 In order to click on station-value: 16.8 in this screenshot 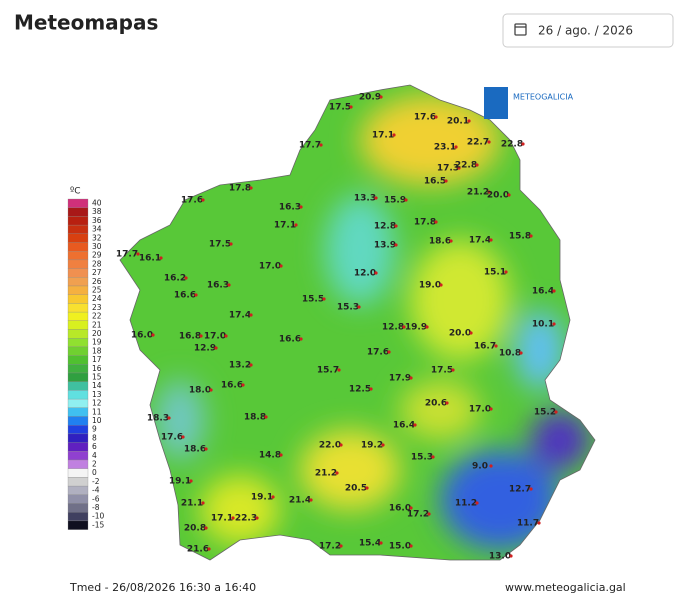, I will do `click(190, 337)`.